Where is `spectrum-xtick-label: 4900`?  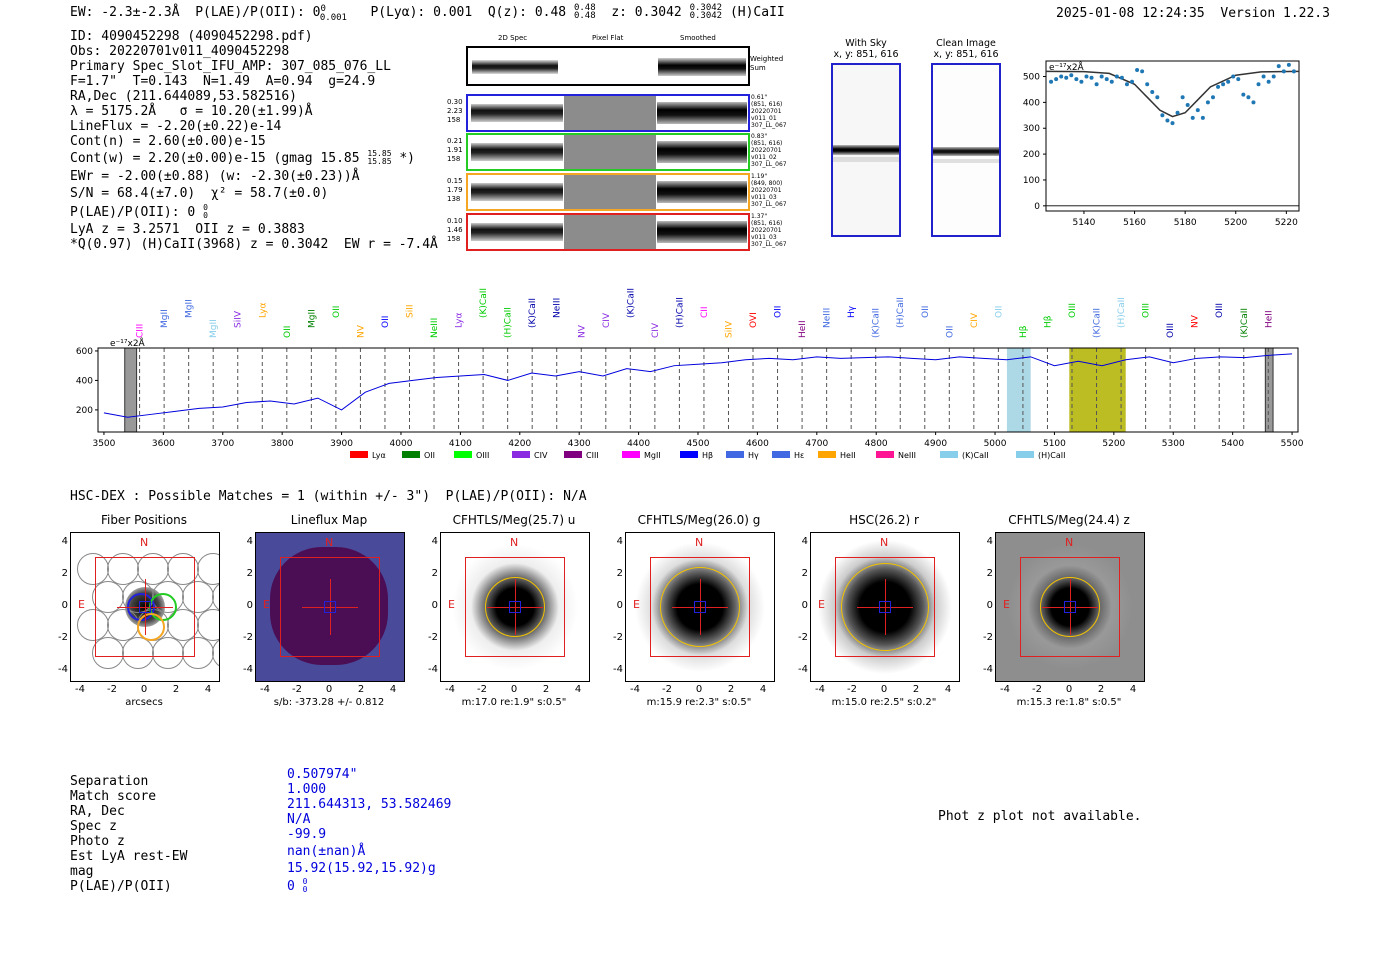 spectrum-xtick-label: 4900 is located at coordinates (935, 444).